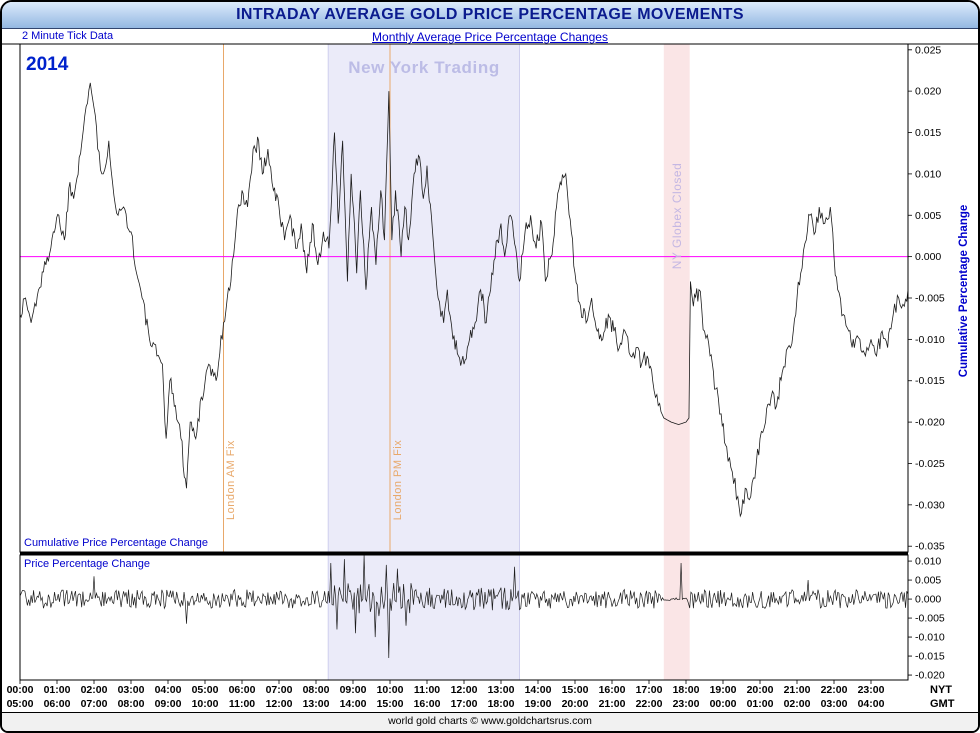  Describe the element at coordinates (68, 36) in the screenshot. I see `tick-data-label: 2 Minute Tick Data` at that location.